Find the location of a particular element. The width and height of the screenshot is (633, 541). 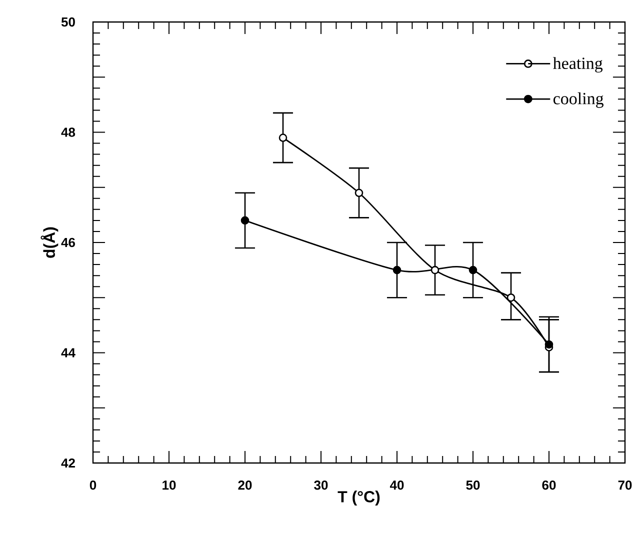

x-tick-label: 50 is located at coordinates (473, 485).